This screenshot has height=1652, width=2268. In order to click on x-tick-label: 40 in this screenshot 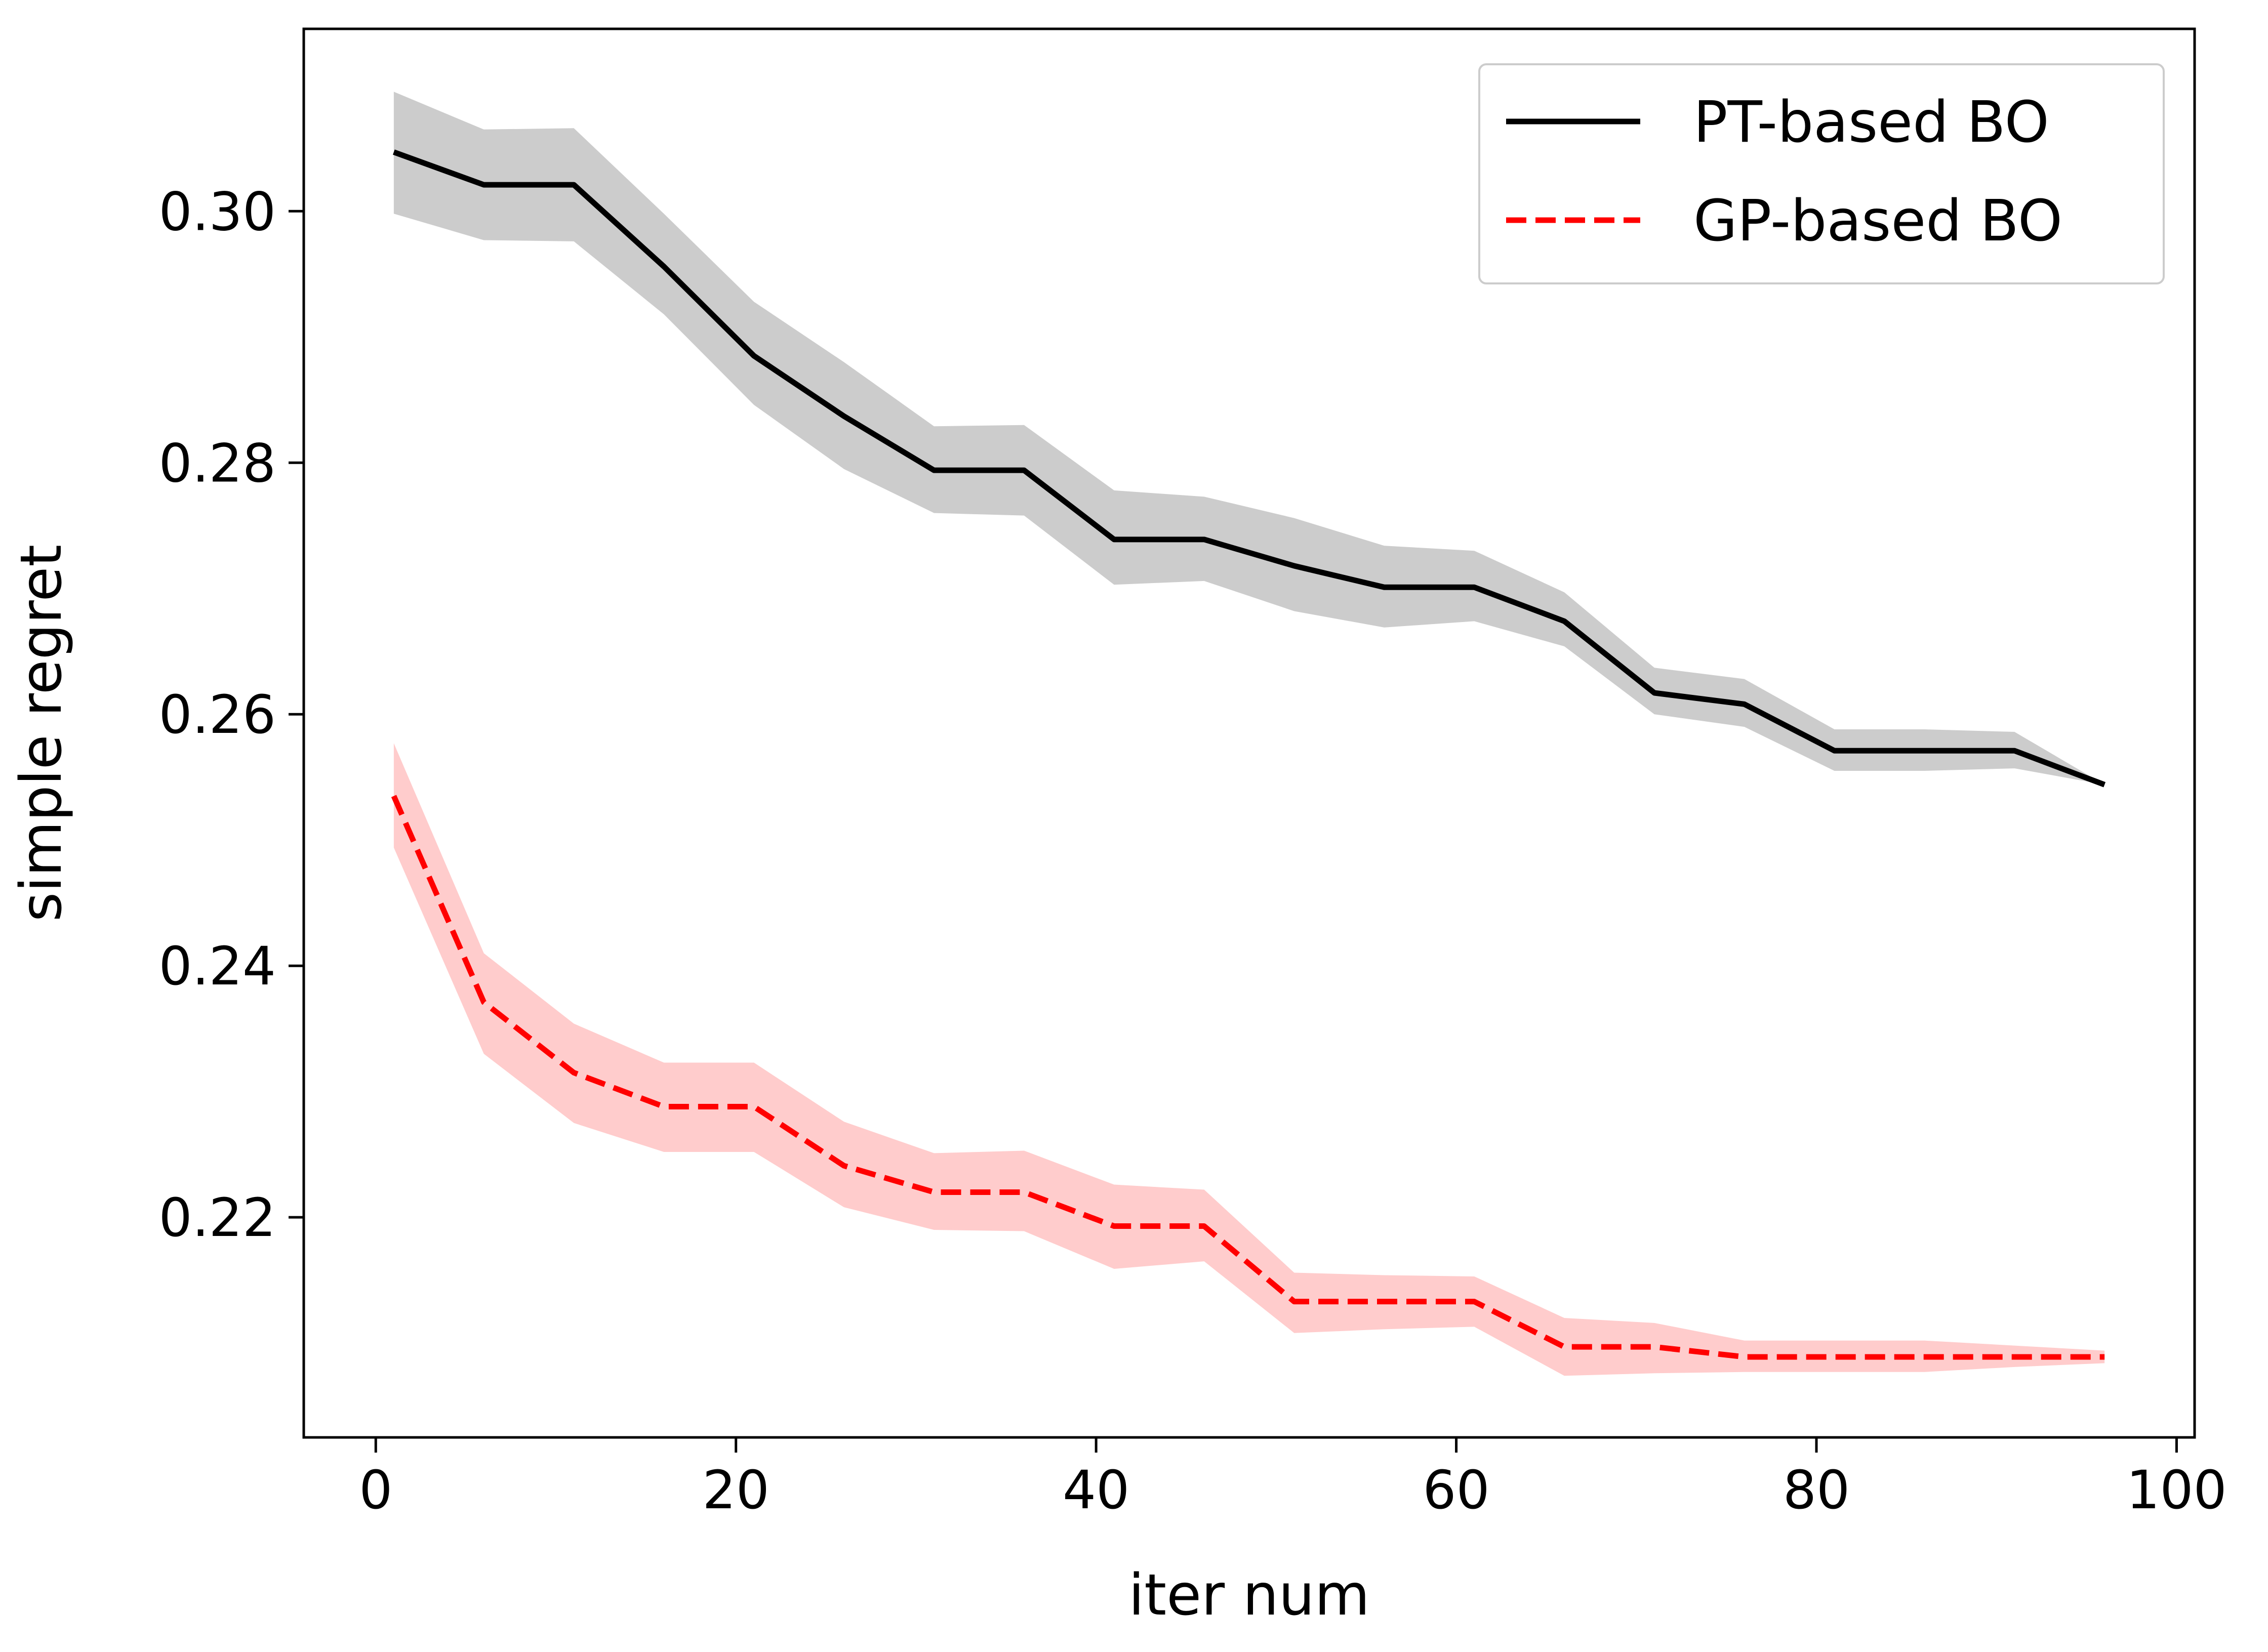, I will do `click(1096, 1490)`.